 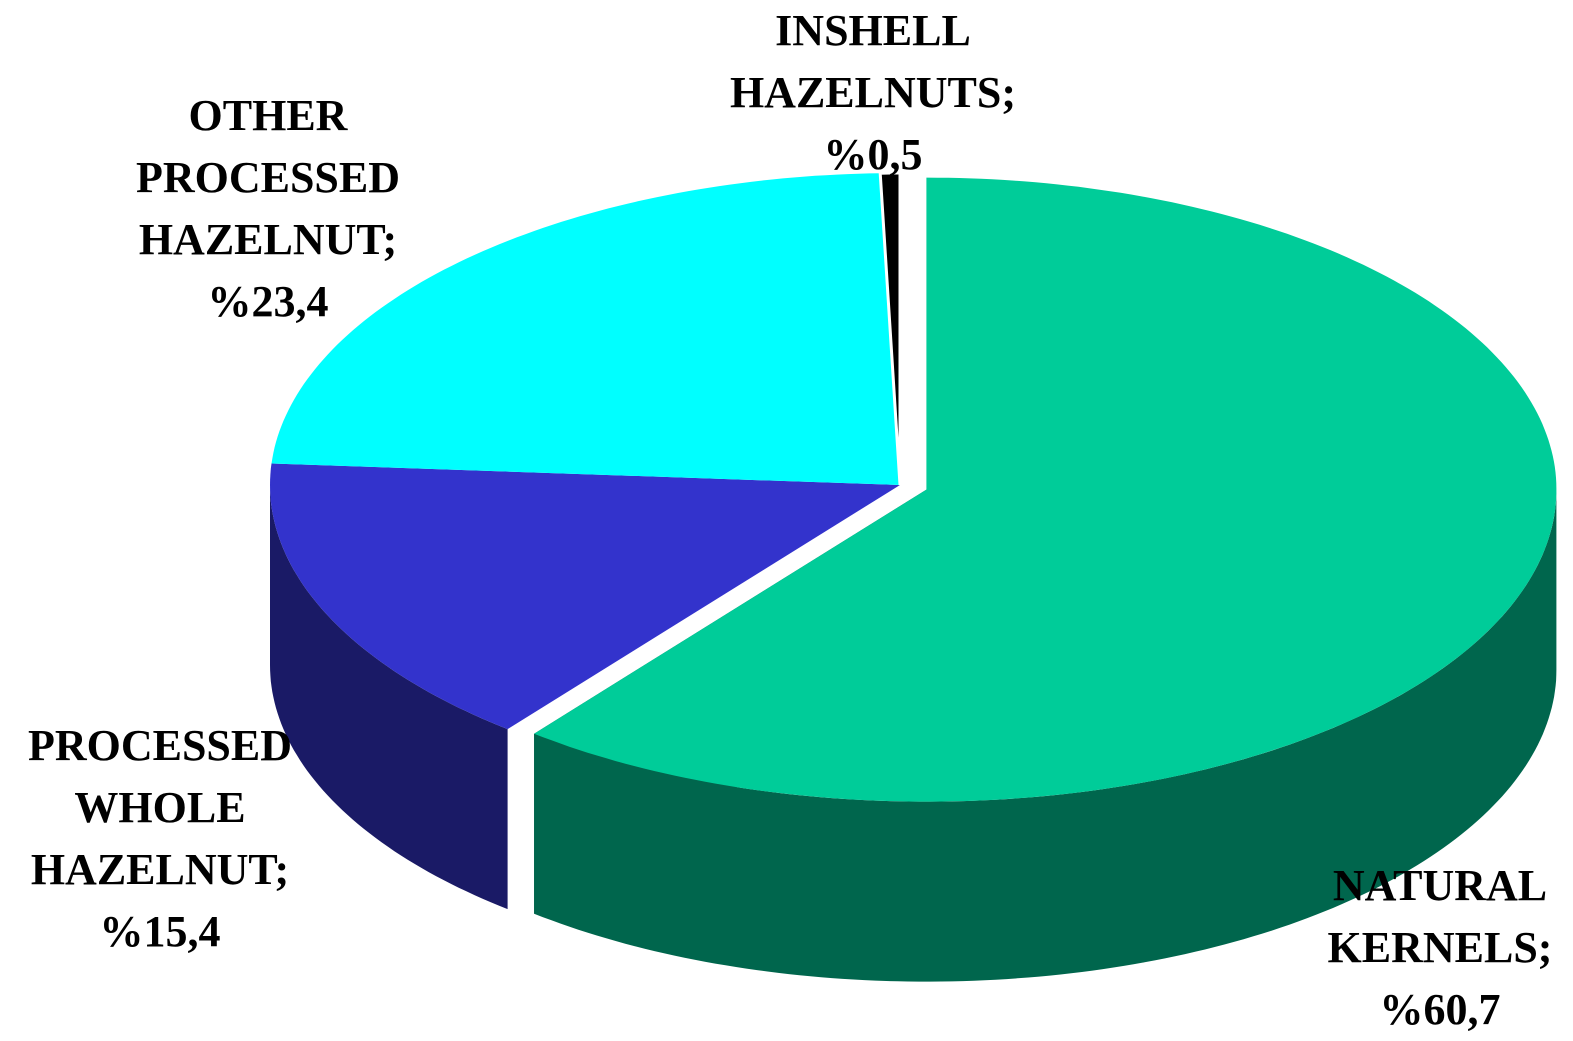 I want to click on slice-label: NATURAL KERNELS; %60,7, so click(x=1406, y=948).